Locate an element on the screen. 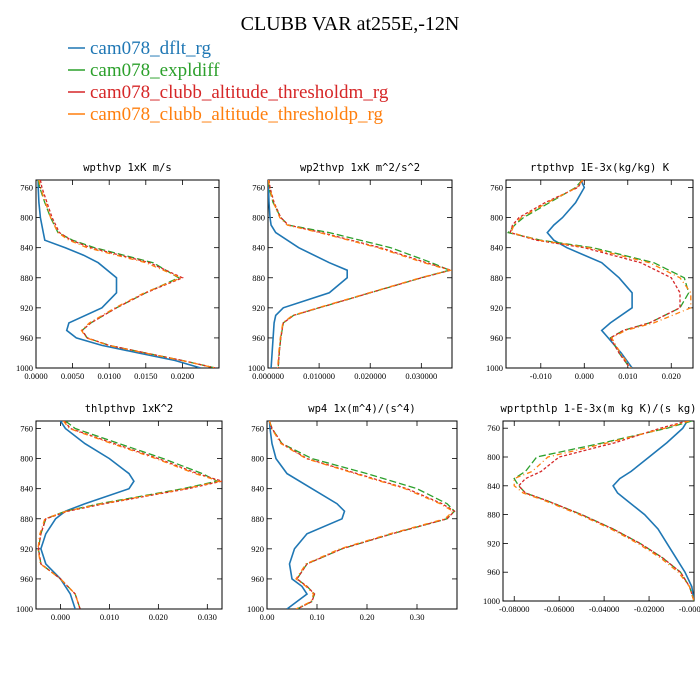 Image resolution: width=700 pixels, height=700 pixels. panel-title: wp2thvp 1xK m^2/s^2 is located at coordinates (360, 168).